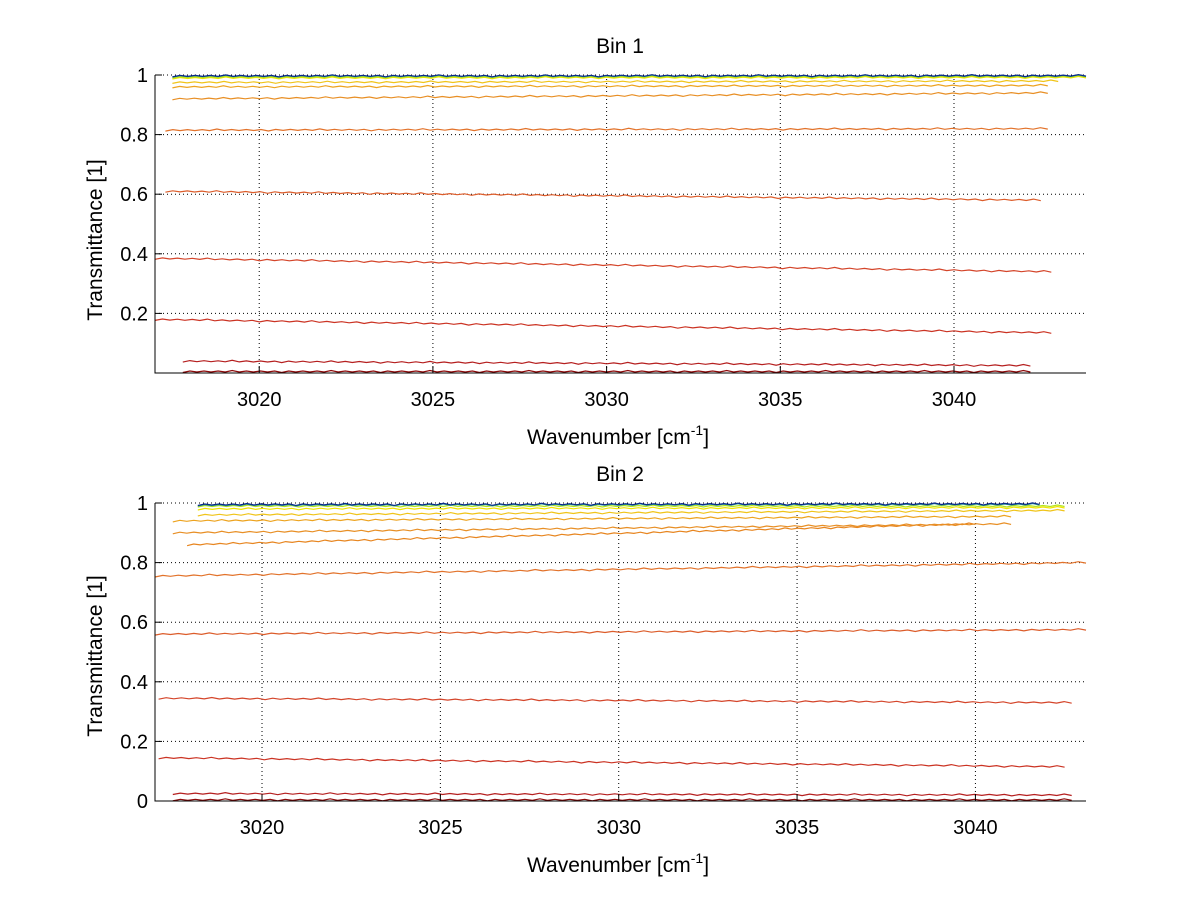 The width and height of the screenshot is (1200, 901). I want to click on y-tick-label: 0, so click(142, 802).